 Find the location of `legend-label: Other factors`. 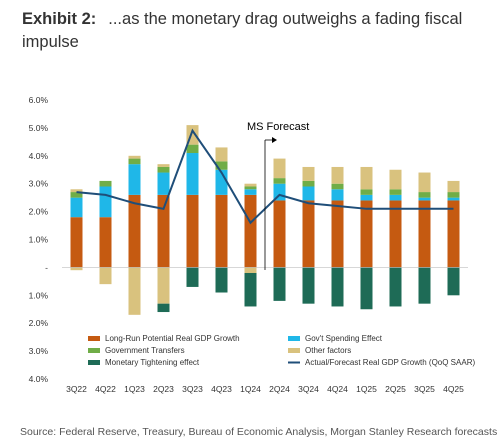

legend-label: Other factors is located at coordinates (328, 350).